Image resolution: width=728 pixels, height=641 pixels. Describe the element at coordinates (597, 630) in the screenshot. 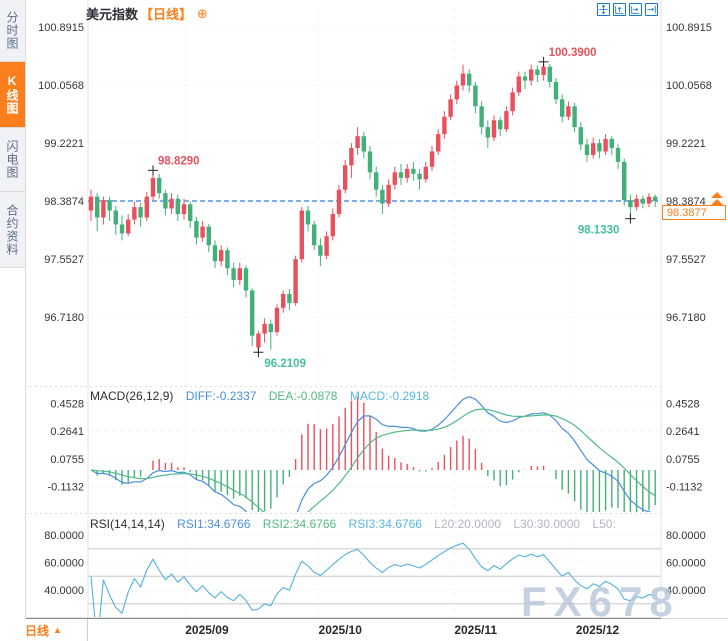

I see `x-axis-date: 2025/12` at that location.